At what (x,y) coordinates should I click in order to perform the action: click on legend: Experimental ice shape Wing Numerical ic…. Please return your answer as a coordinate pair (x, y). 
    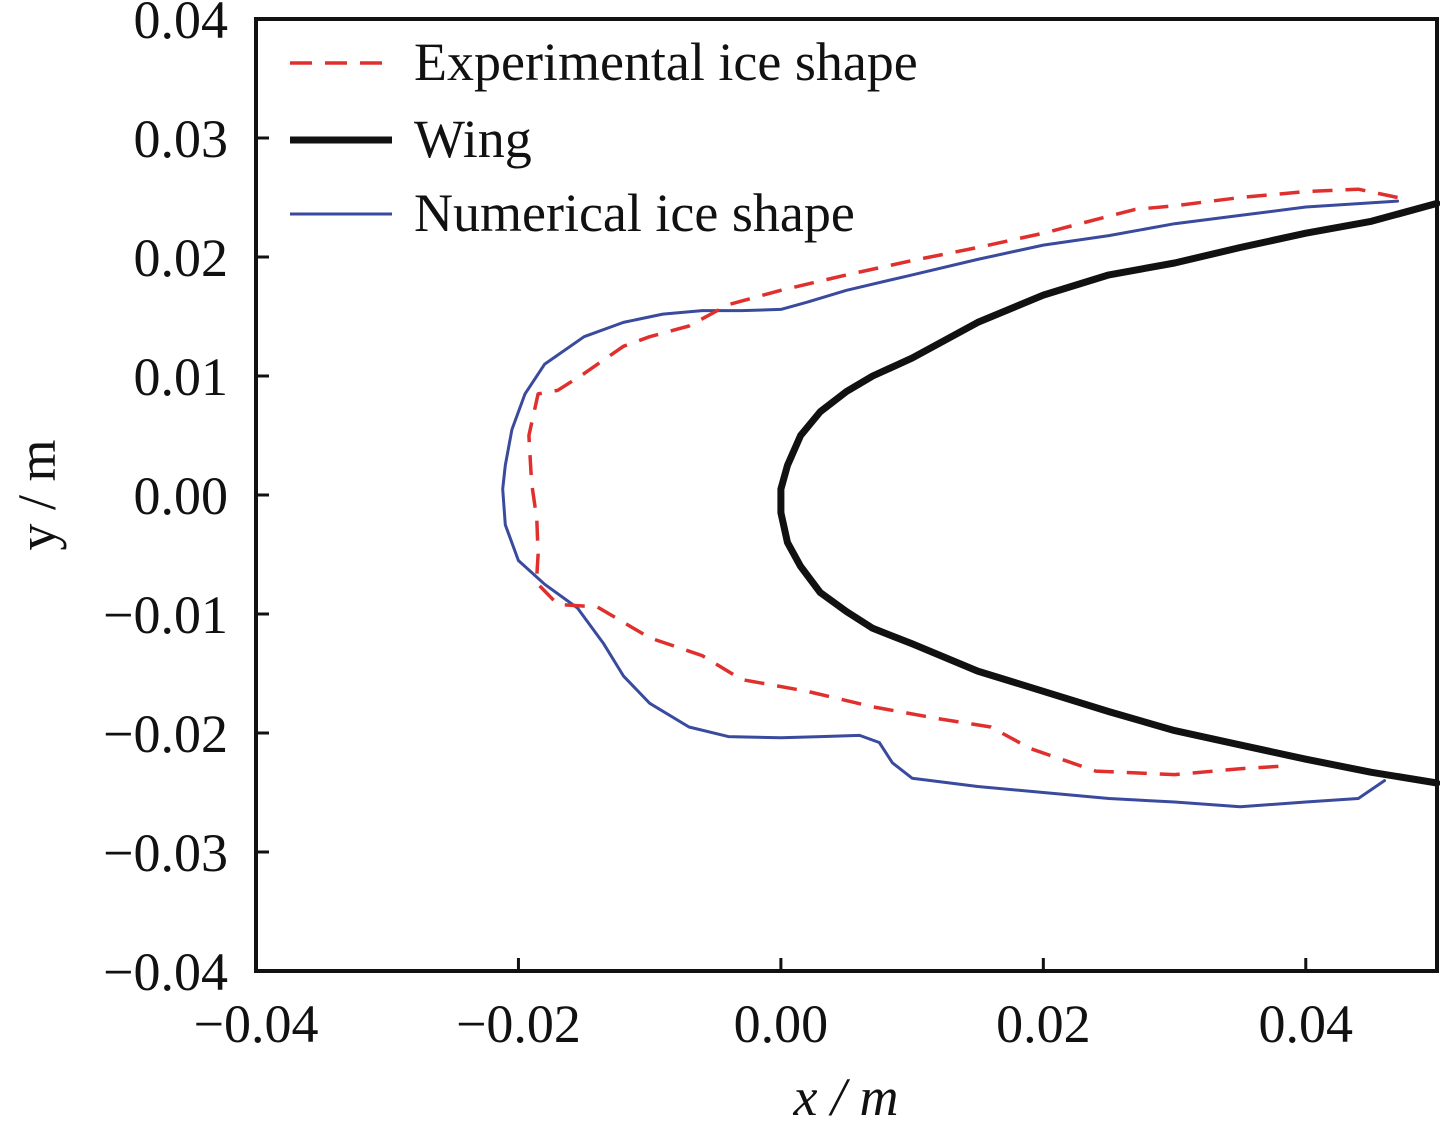
    Looking at the image, I should click on (604, 137).